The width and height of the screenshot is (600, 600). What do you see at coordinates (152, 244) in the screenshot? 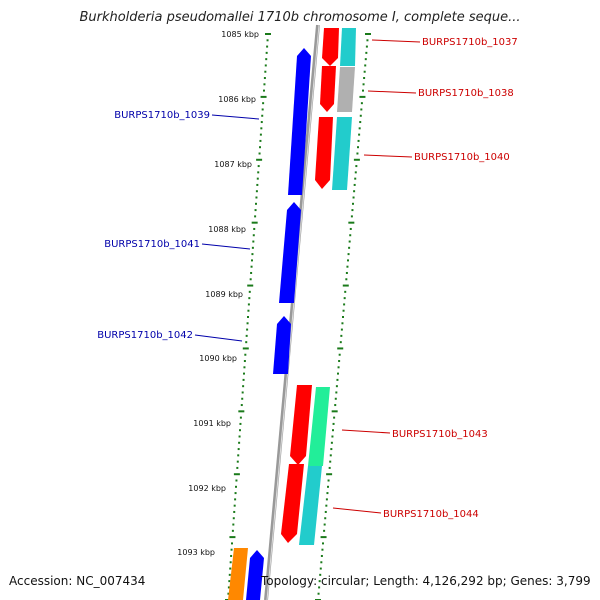
I see `gene-label: BURPS1710b_1041` at bounding box center [152, 244].